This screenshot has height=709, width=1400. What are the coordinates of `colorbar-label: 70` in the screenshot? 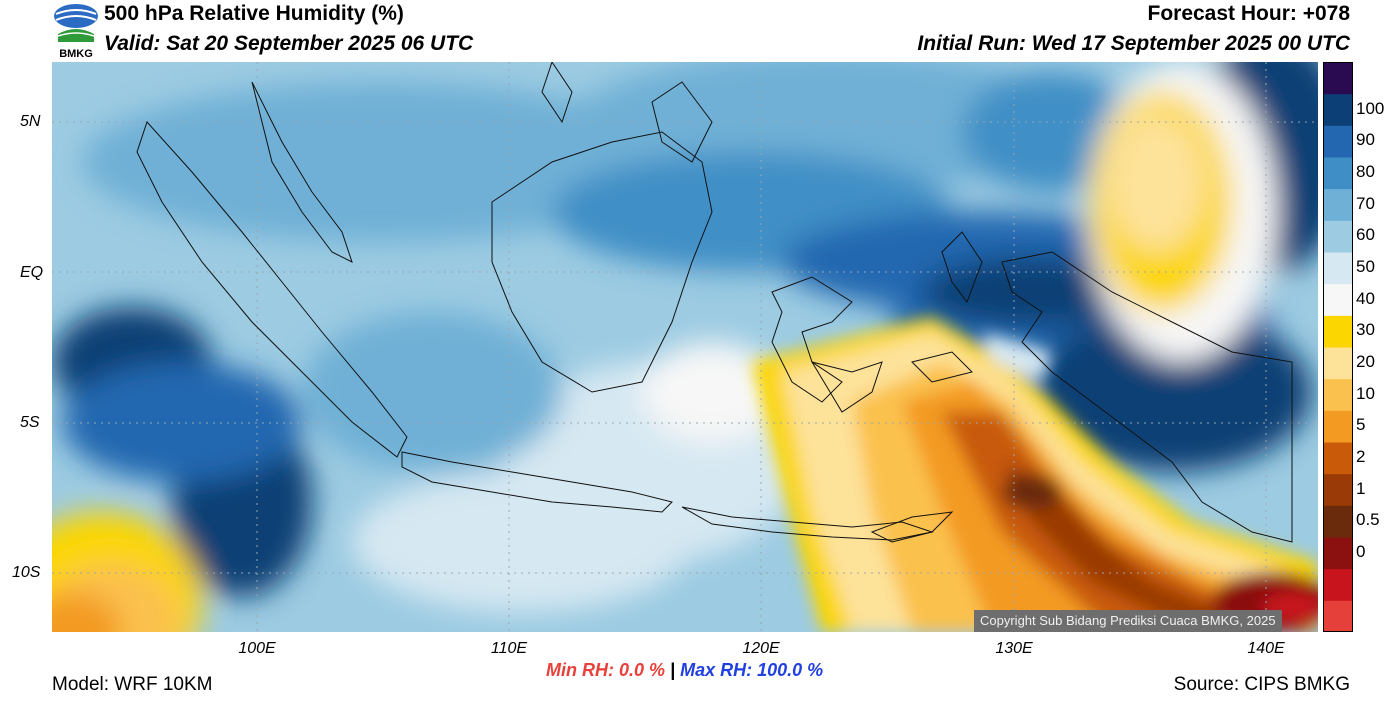 It's located at (1365, 203).